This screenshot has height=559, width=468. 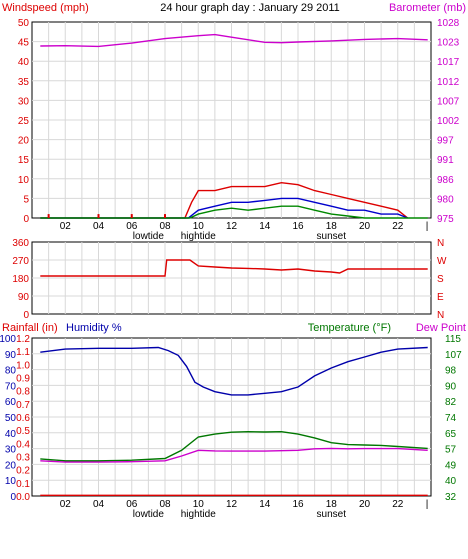 What do you see at coordinates (11, 371) in the screenshot?
I see `humidity-tick: 80` at bounding box center [11, 371].